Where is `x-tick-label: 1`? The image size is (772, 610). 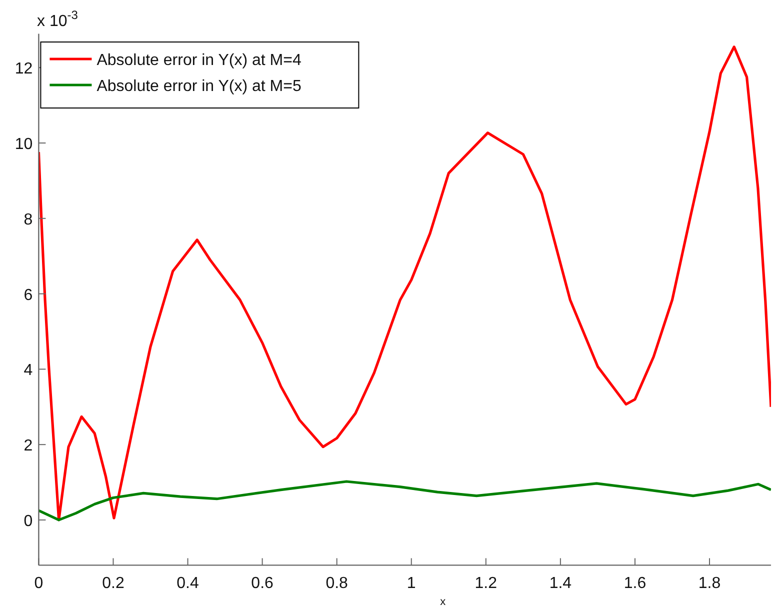
x-tick-label: 1 is located at coordinates (411, 583).